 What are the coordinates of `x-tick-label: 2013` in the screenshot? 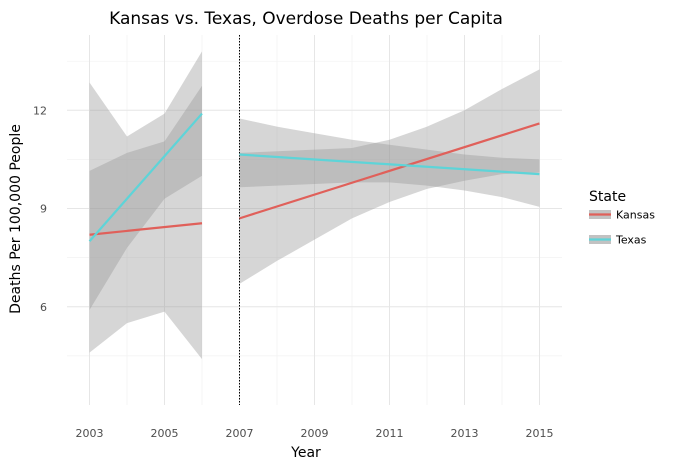 It's located at (465, 433).